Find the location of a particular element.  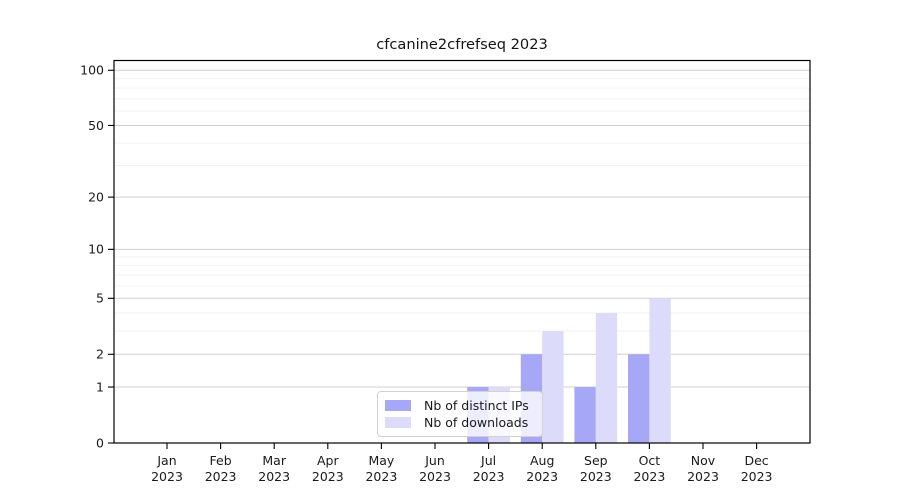

y-tick-label: 5 is located at coordinates (100, 298).